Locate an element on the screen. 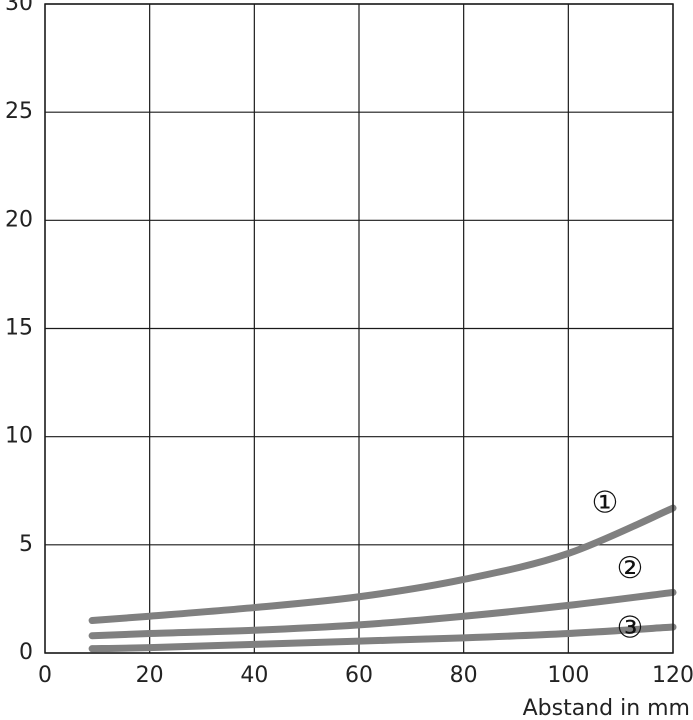 This screenshot has width=693, height=720. x-tick-label: 0 is located at coordinates (45, 675).